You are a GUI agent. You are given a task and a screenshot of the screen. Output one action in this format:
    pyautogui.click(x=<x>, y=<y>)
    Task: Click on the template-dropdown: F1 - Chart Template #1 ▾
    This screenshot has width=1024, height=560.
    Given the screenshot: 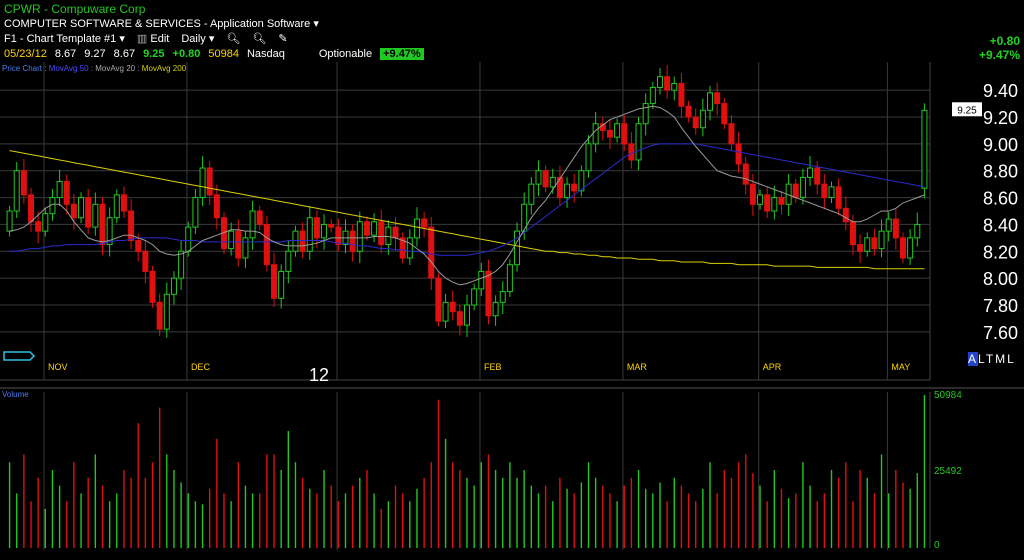 What is the action you would take?
    pyautogui.click(x=64, y=38)
    